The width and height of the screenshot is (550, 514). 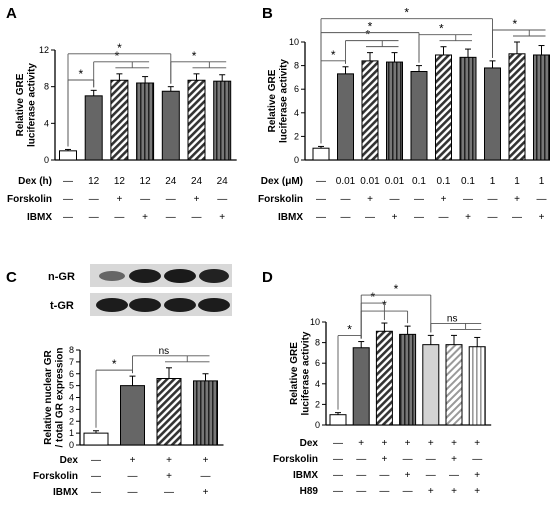 I want to click on treatment-row-label: Dex, so click(x=309, y=443).